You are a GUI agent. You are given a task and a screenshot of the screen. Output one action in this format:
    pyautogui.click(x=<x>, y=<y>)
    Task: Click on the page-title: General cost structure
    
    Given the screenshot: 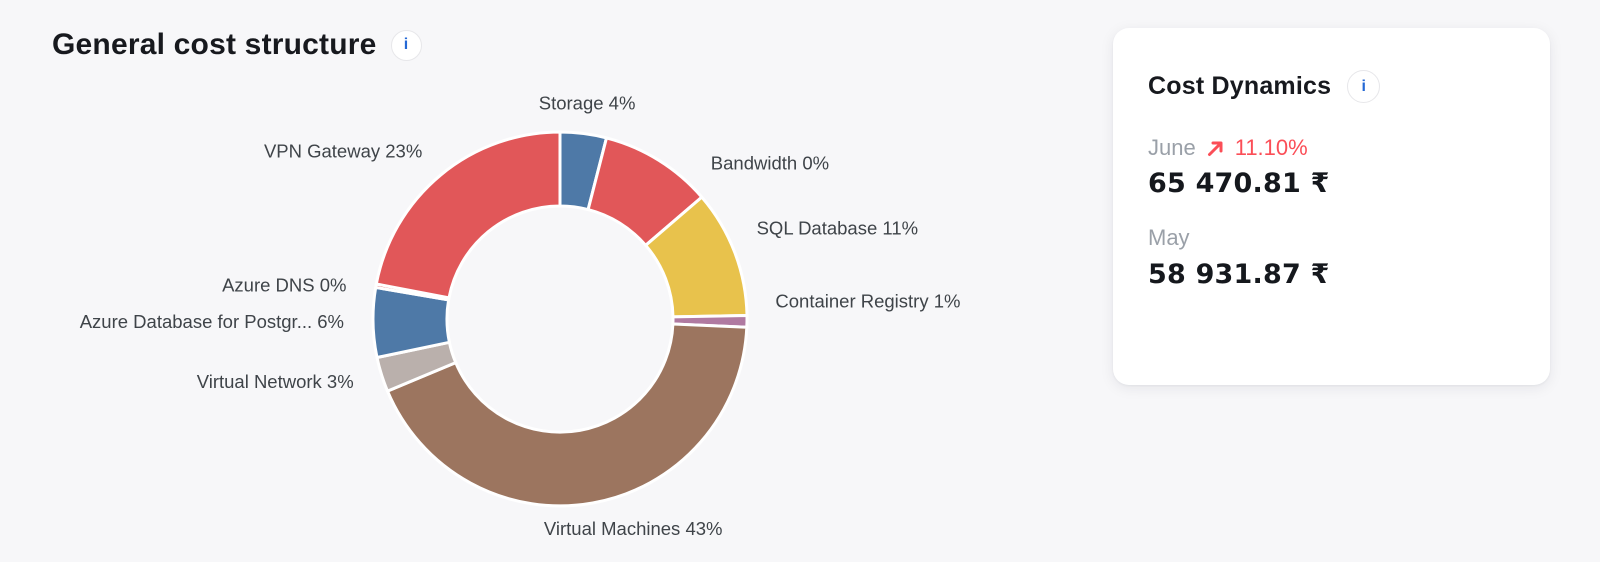 What is the action you would take?
    pyautogui.click(x=214, y=44)
    